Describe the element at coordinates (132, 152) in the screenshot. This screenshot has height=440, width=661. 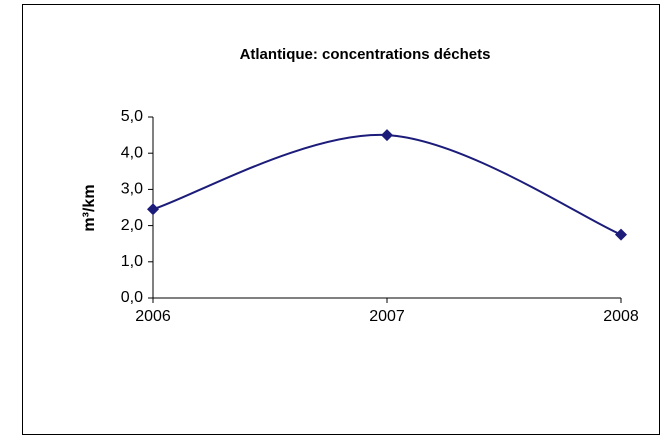
I see `y-tick-label: 4,0` at that location.